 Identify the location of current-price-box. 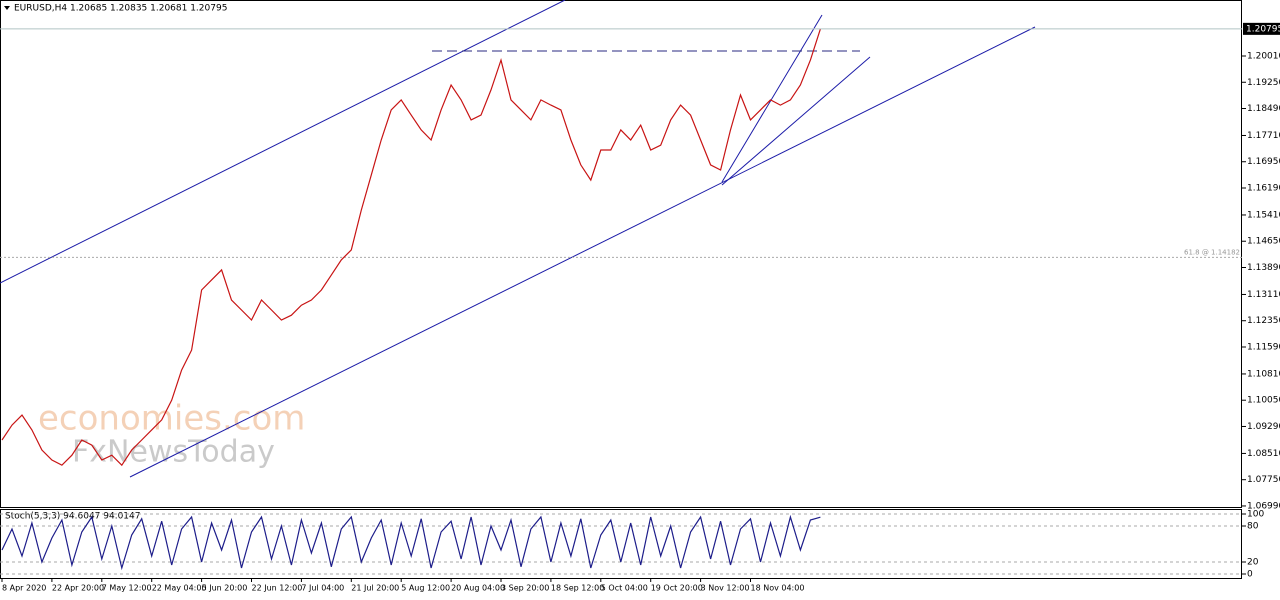
(1261, 28).